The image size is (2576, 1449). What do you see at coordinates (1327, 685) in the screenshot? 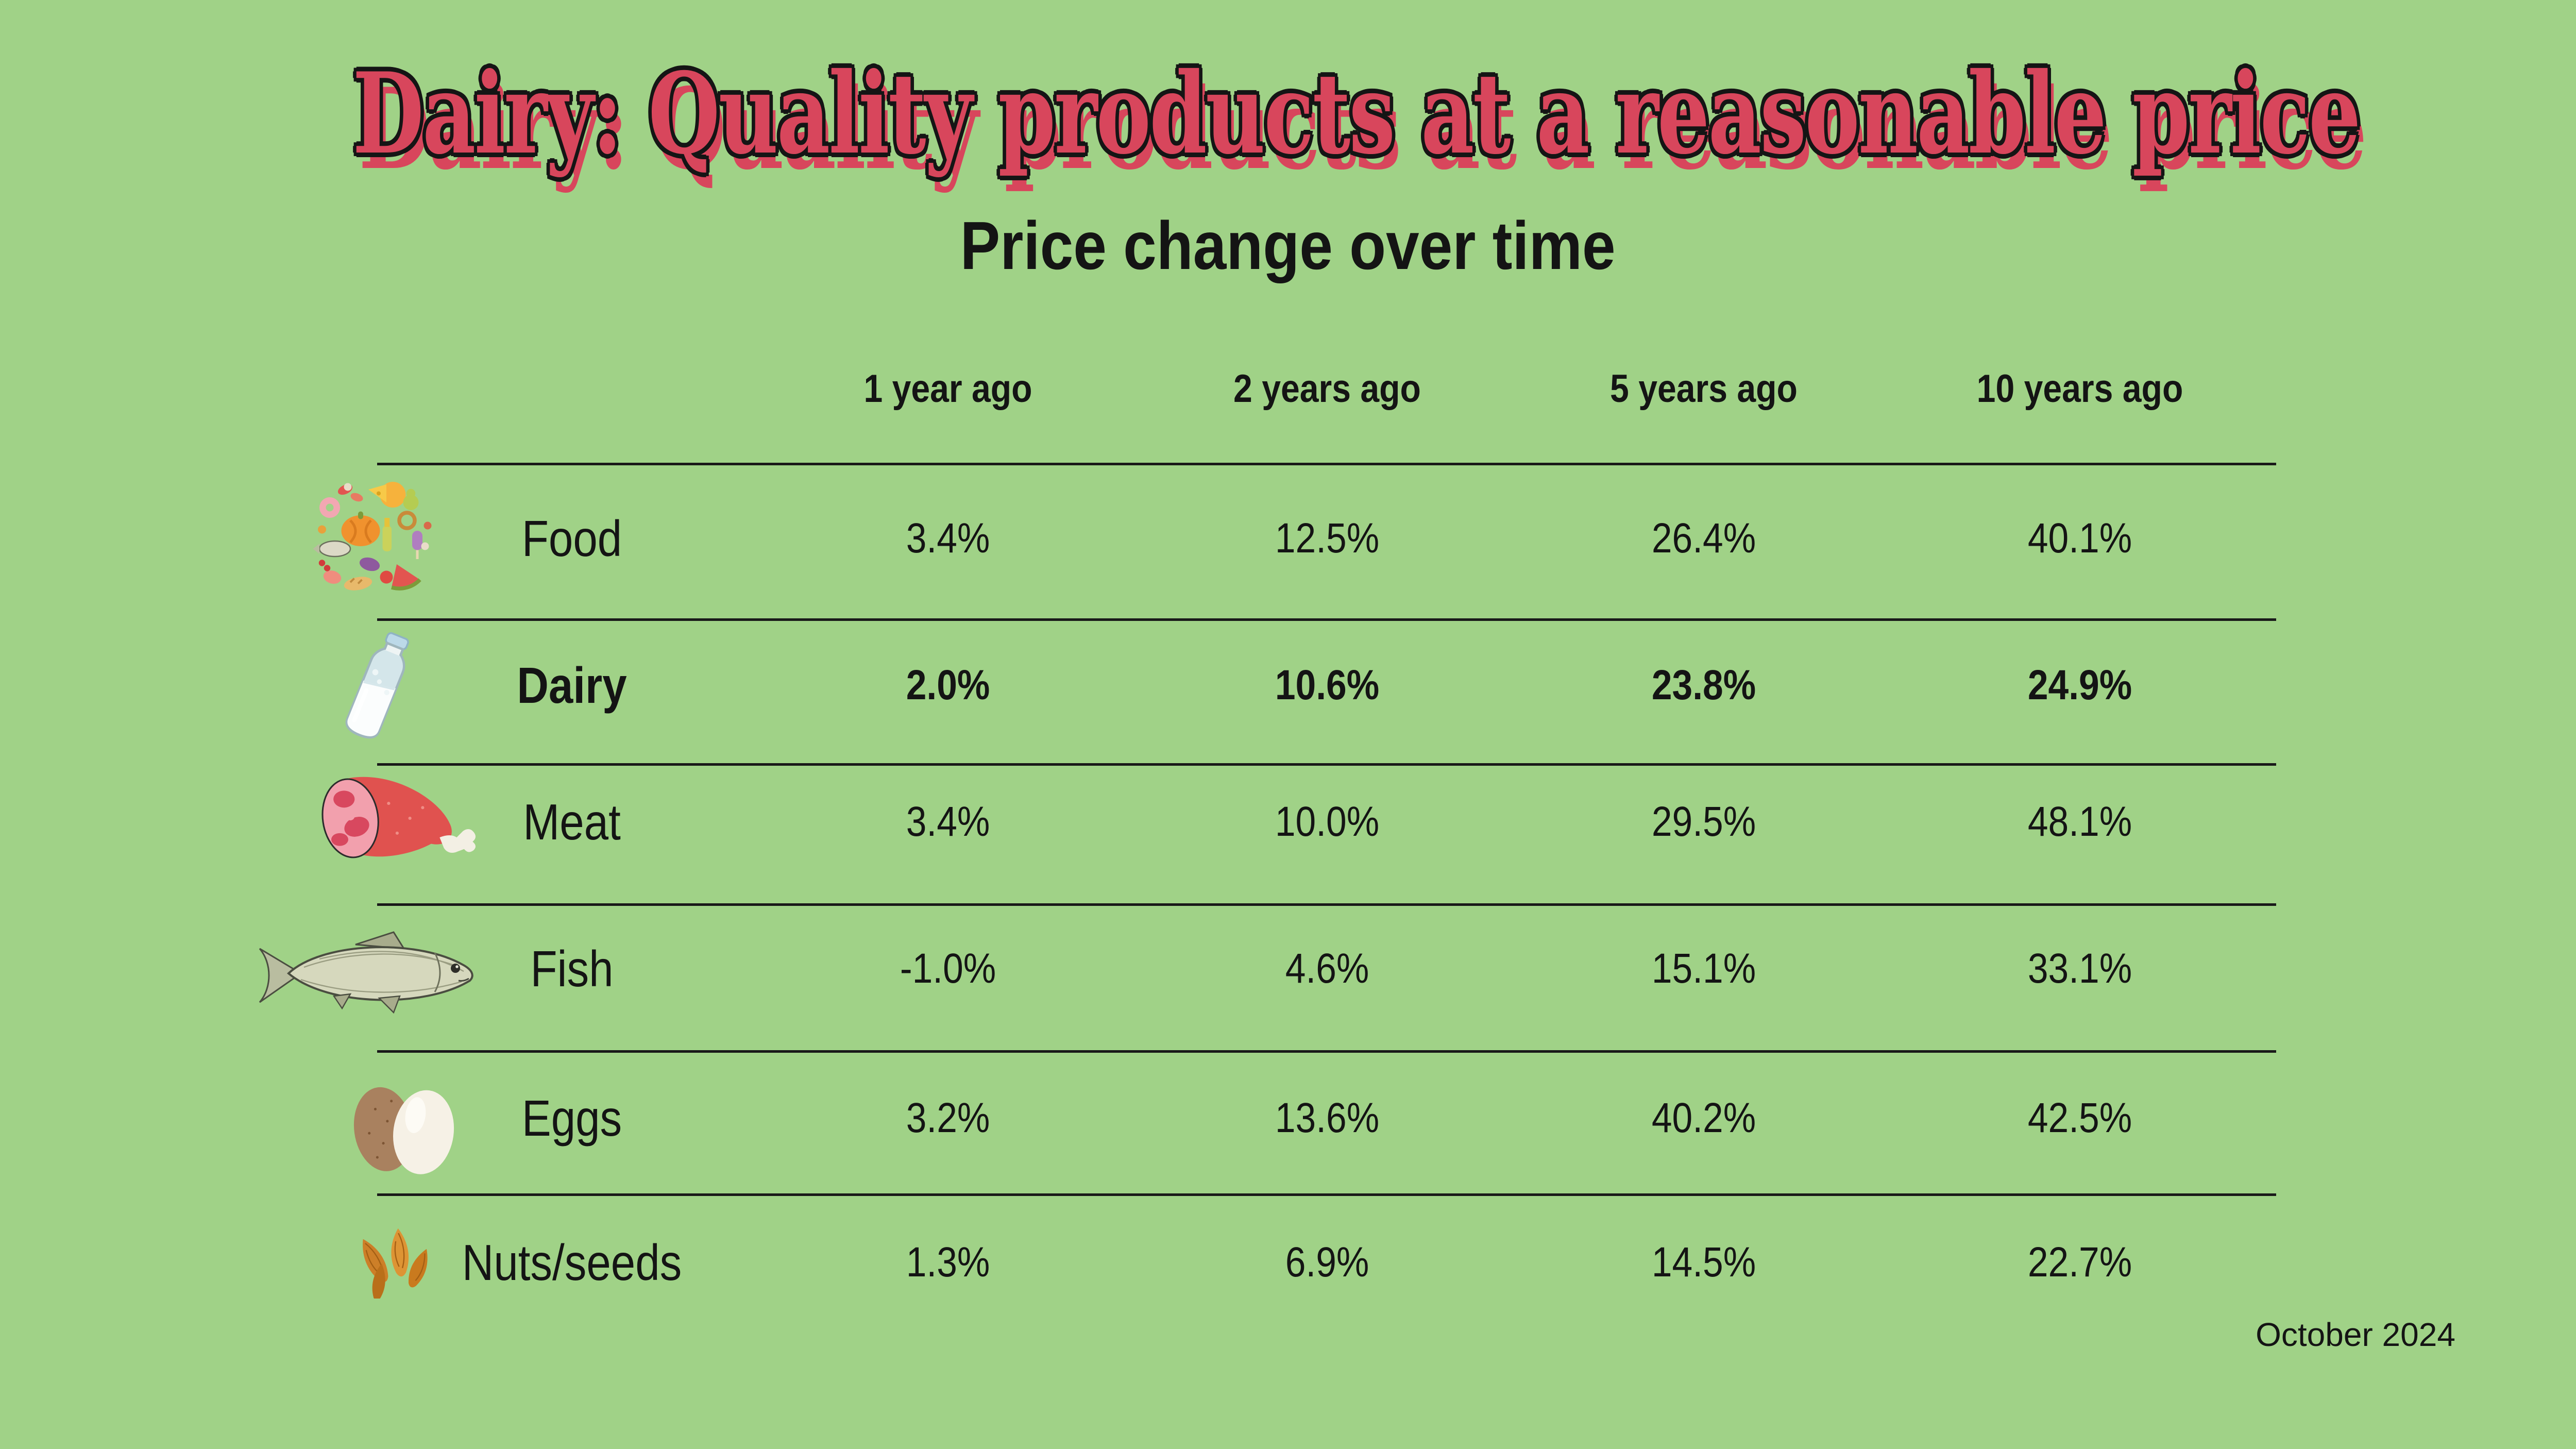
I see `price-value: 10.6%` at bounding box center [1327, 685].